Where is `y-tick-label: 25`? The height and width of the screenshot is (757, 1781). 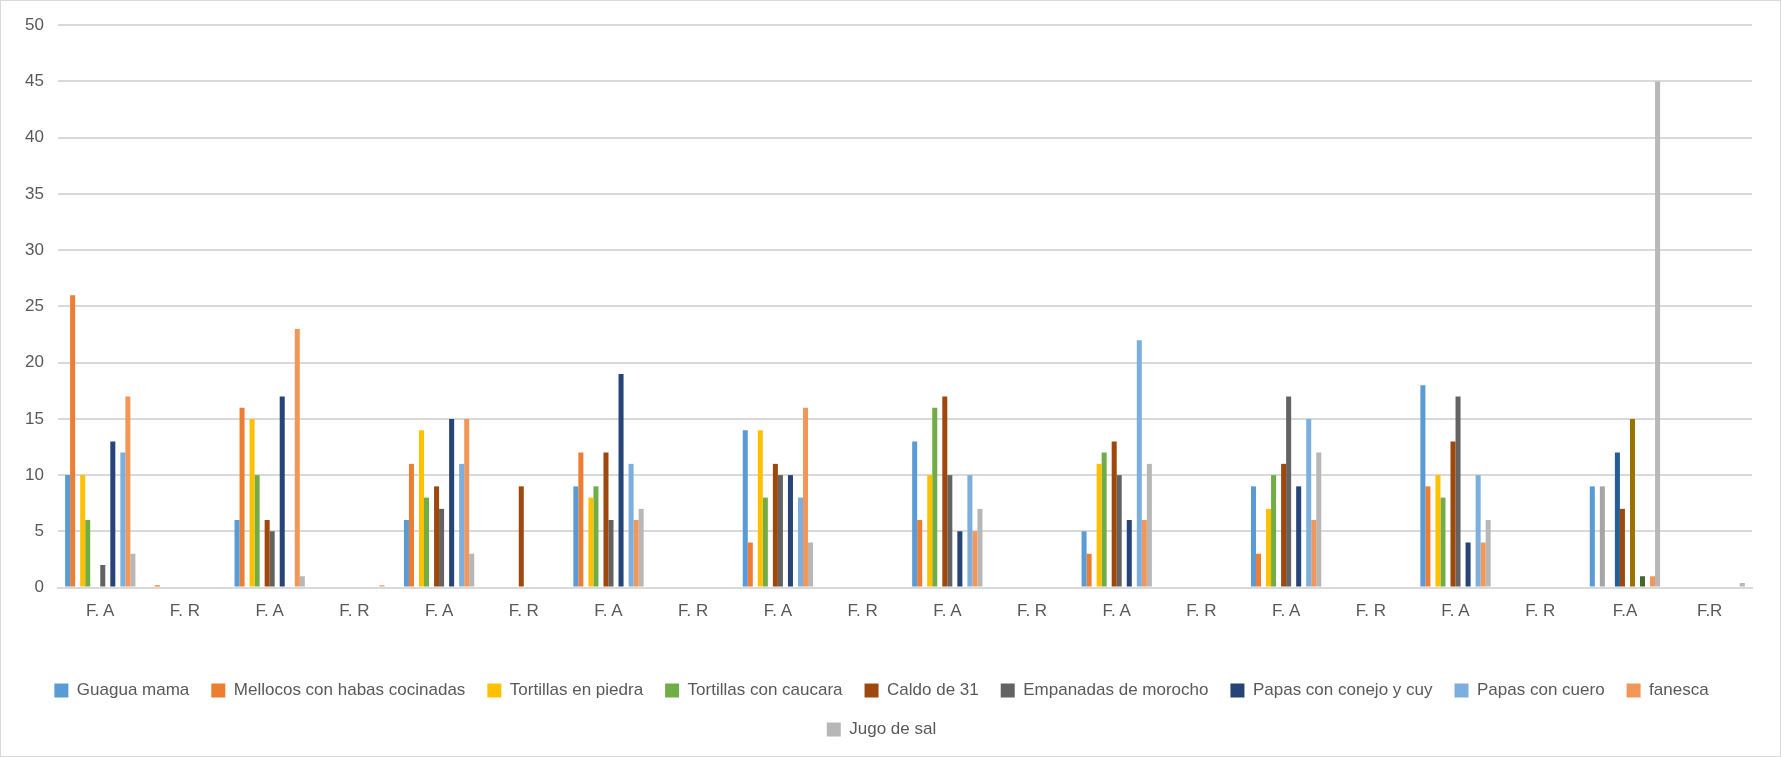 y-tick-label: 25 is located at coordinates (34, 306).